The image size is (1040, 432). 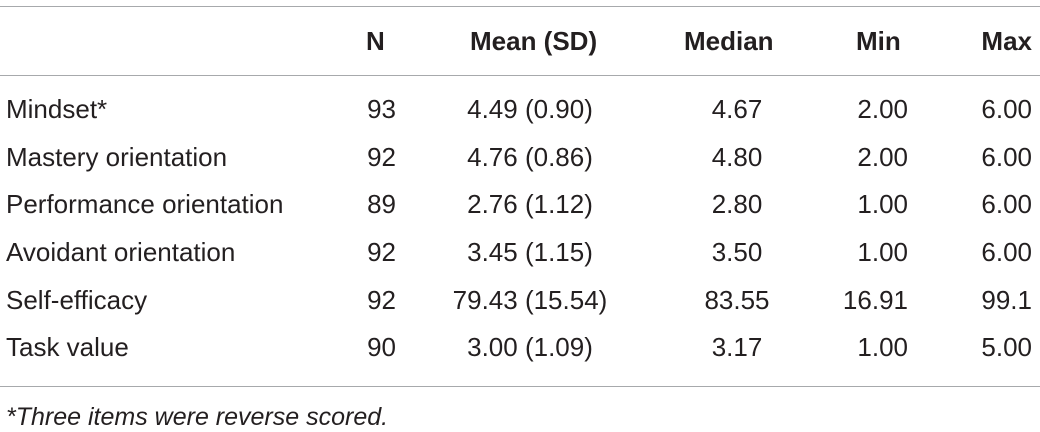 I want to click on header-mean-sd: Mean (SD), so click(x=534, y=40).